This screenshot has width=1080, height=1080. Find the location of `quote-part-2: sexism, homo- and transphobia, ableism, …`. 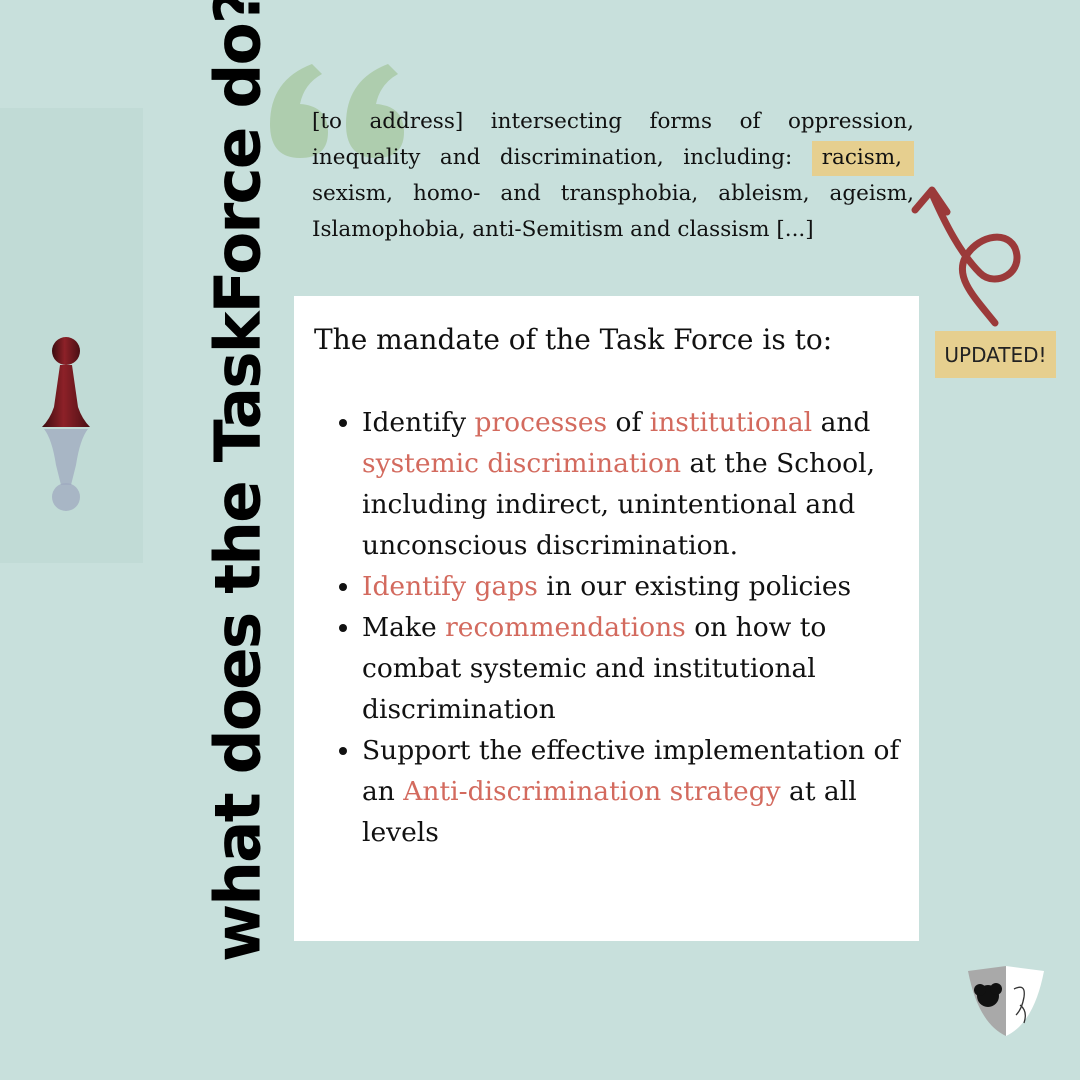

quote-part-2: sexism, homo- and transphobia, ableism, … is located at coordinates (613, 211).